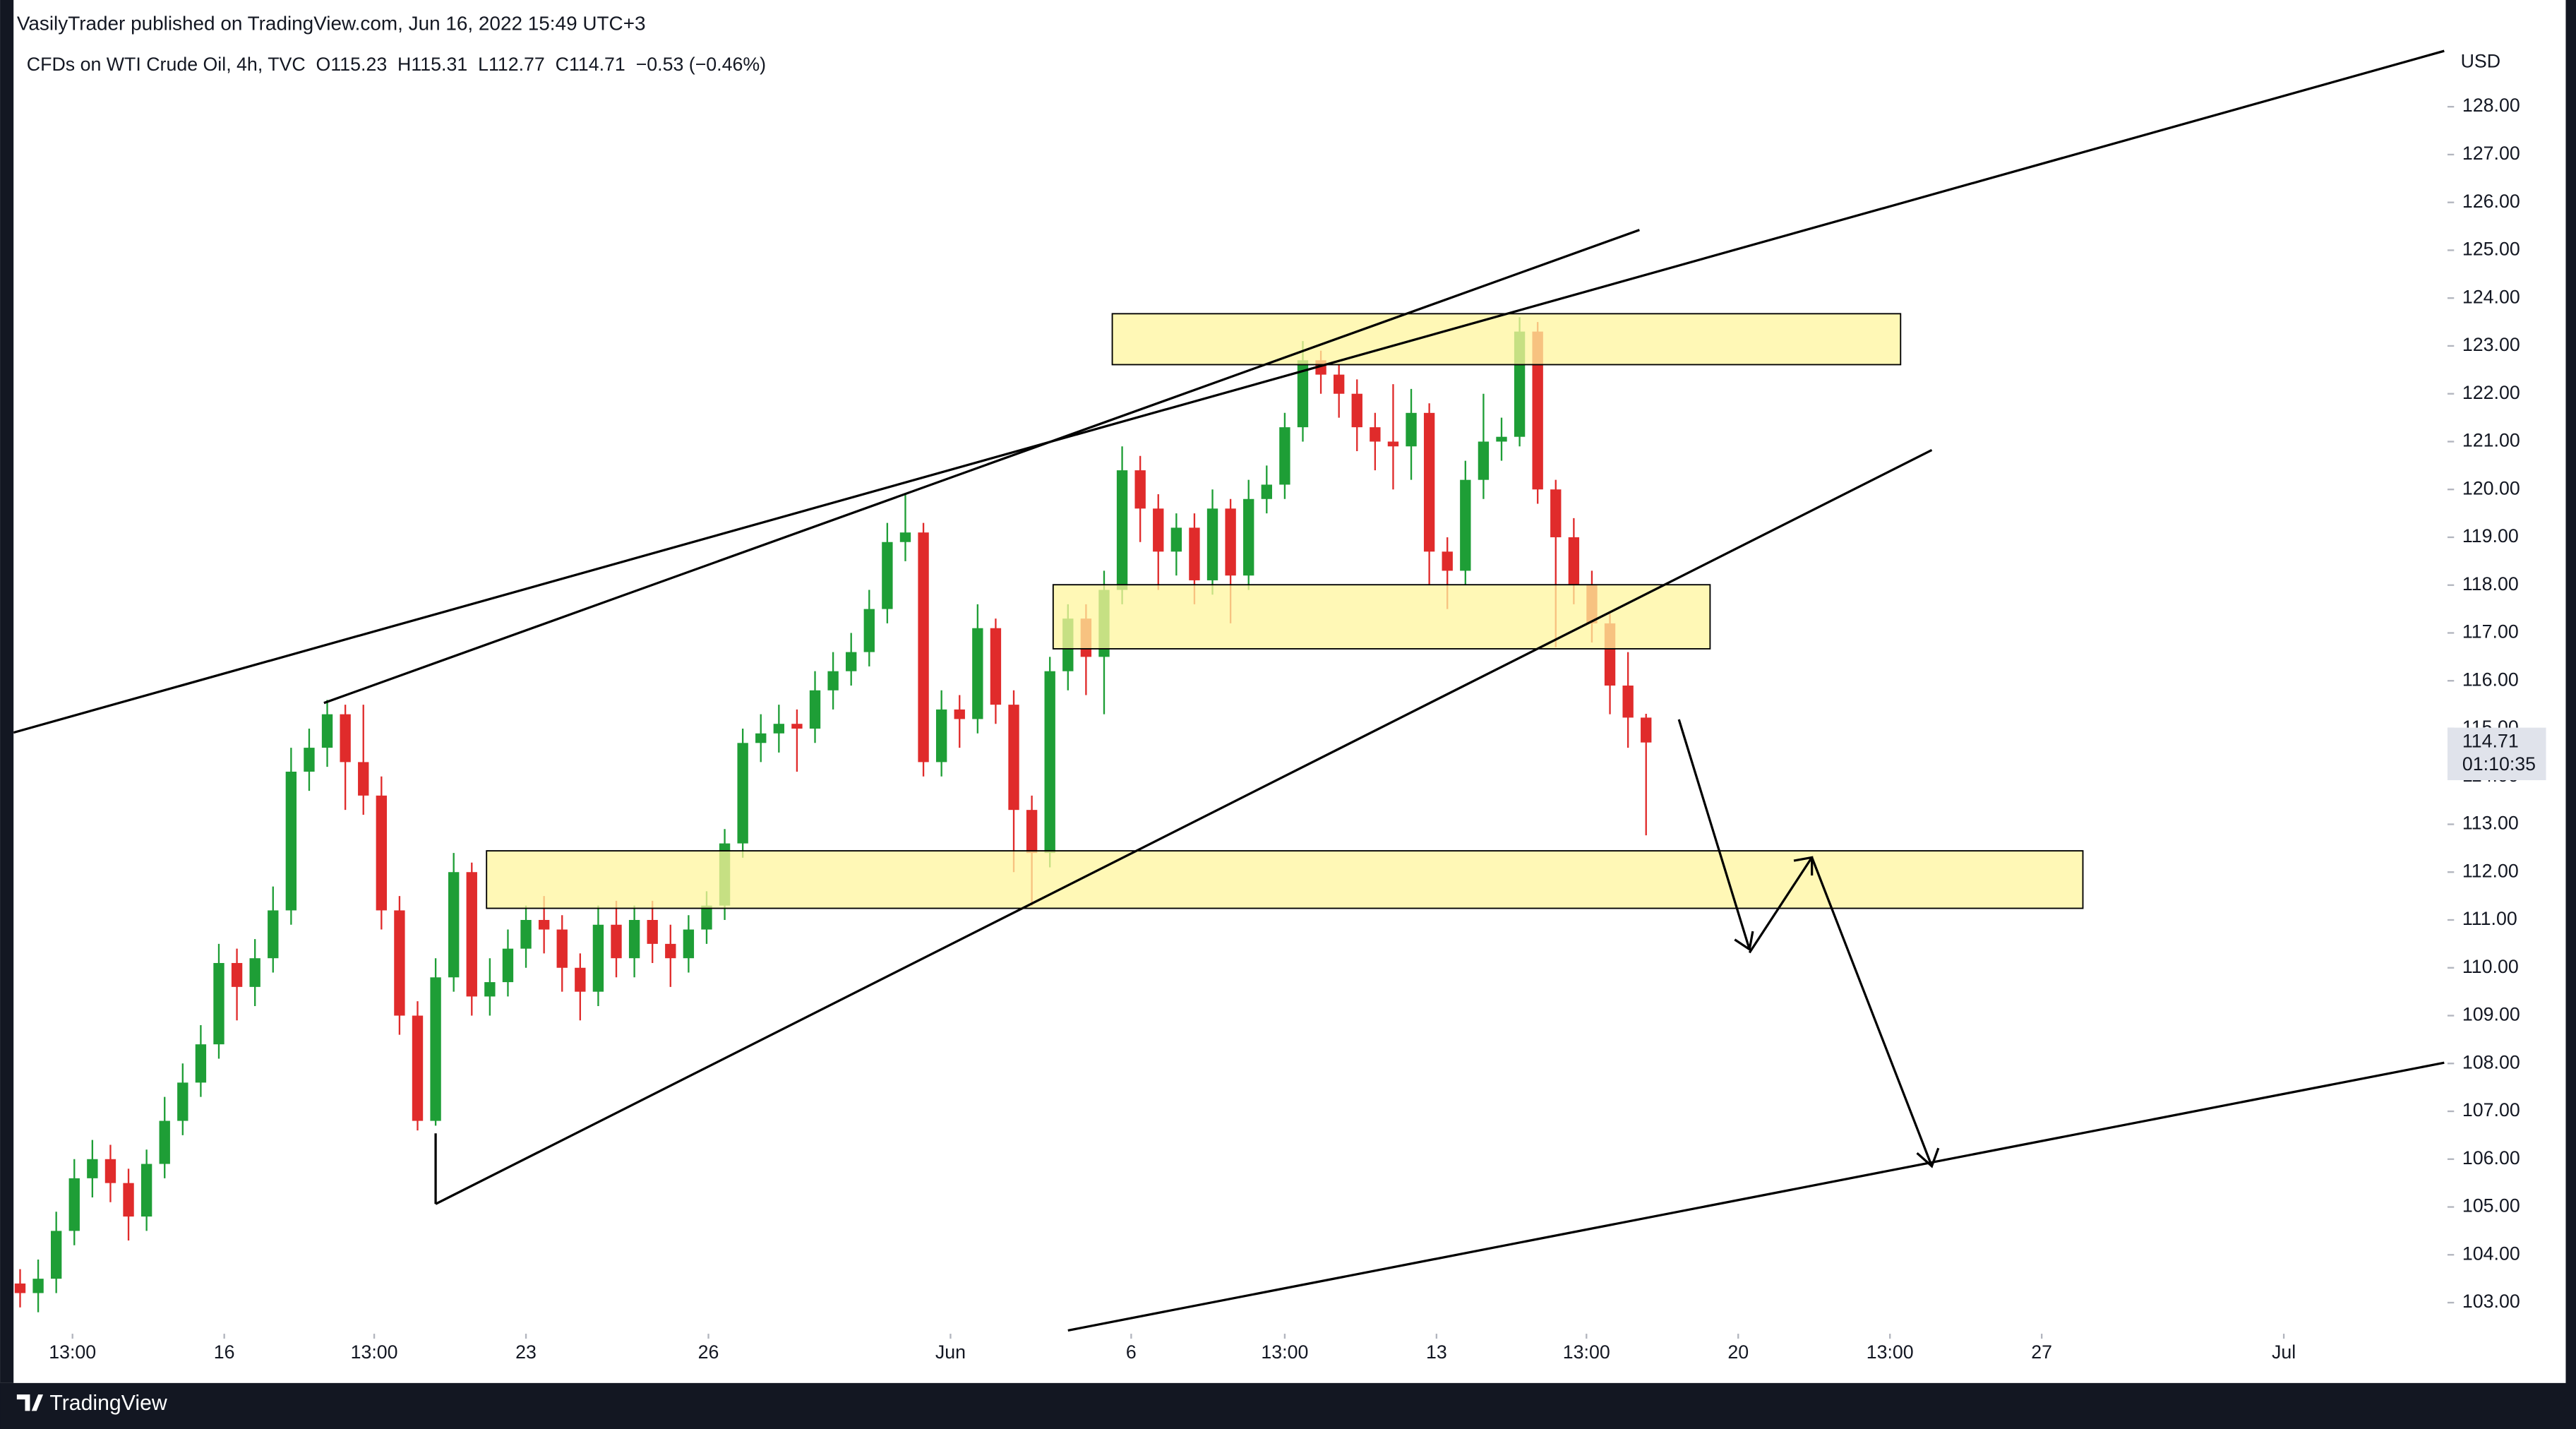 The height and width of the screenshot is (1429, 2576). Describe the element at coordinates (108, 1403) in the screenshot. I see `brand: TradingView` at that location.